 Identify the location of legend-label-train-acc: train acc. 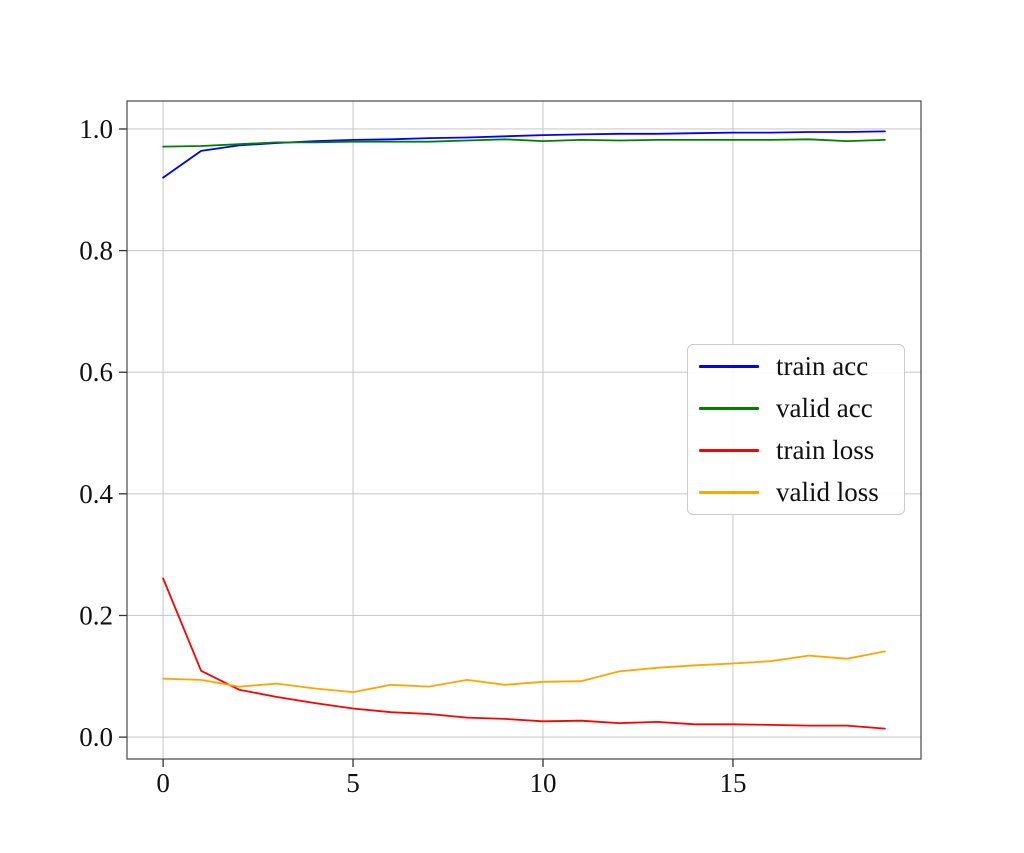
(822, 366).